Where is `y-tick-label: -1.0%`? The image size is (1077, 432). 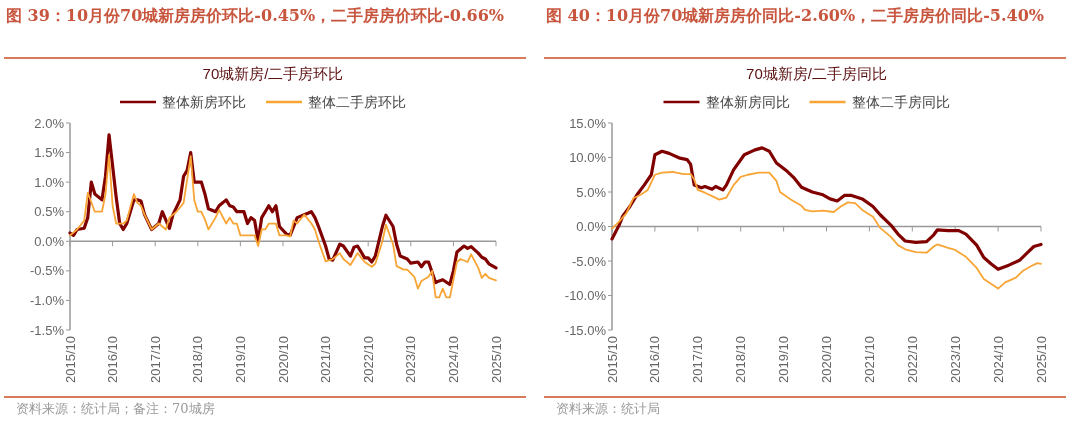 y-tick-label: -1.0% is located at coordinates (47, 300).